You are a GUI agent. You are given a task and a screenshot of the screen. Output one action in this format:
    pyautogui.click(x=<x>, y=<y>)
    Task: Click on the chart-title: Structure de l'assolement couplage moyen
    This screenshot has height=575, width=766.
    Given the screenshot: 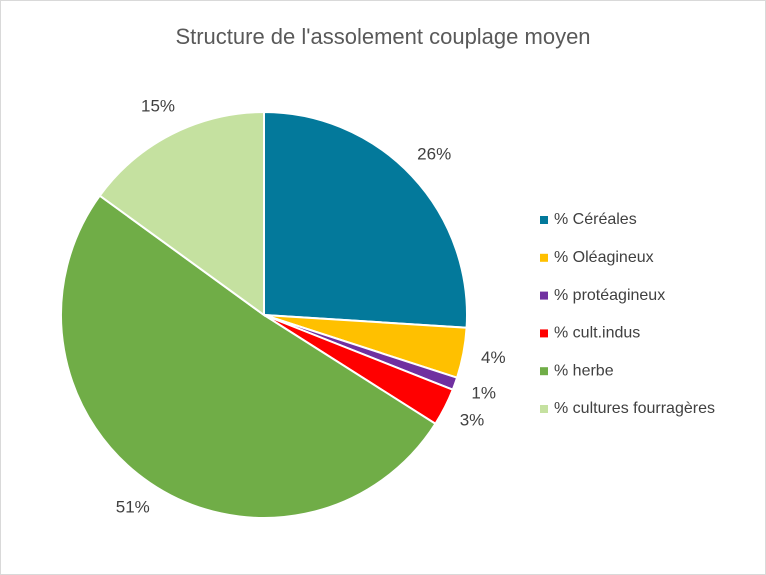 What is the action you would take?
    pyautogui.click(x=382, y=36)
    